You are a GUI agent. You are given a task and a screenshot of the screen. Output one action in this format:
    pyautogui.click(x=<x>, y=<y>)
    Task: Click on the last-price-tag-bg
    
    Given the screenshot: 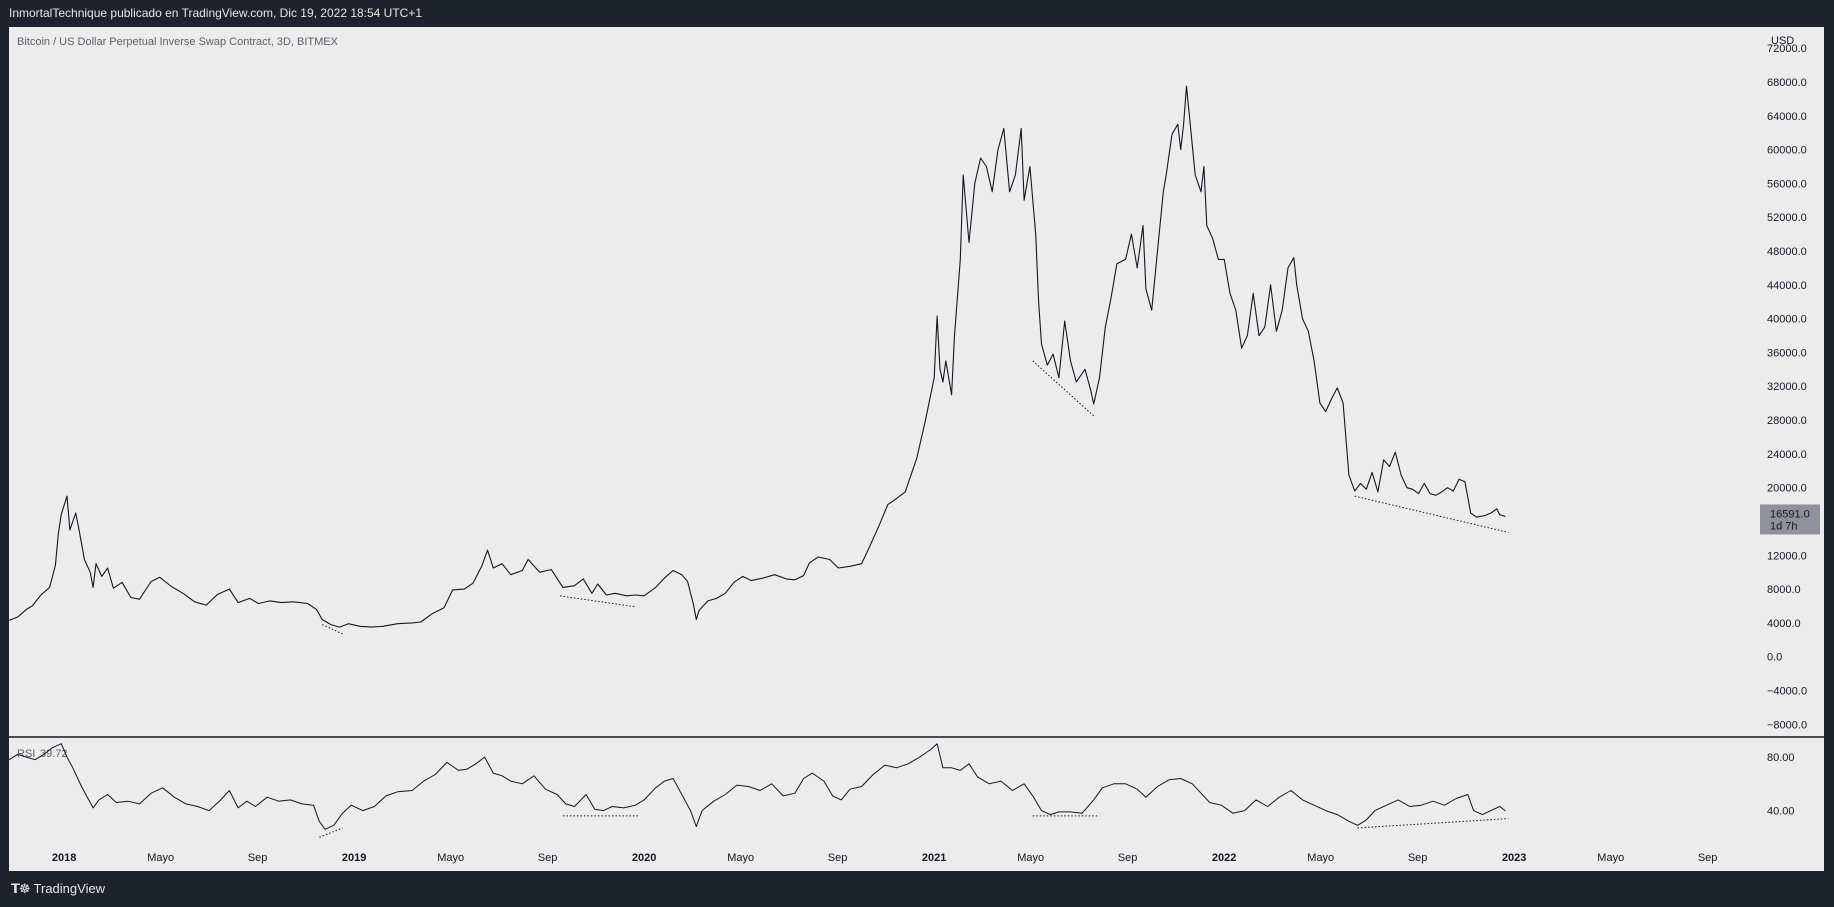 What is the action you would take?
    pyautogui.click(x=1790, y=519)
    